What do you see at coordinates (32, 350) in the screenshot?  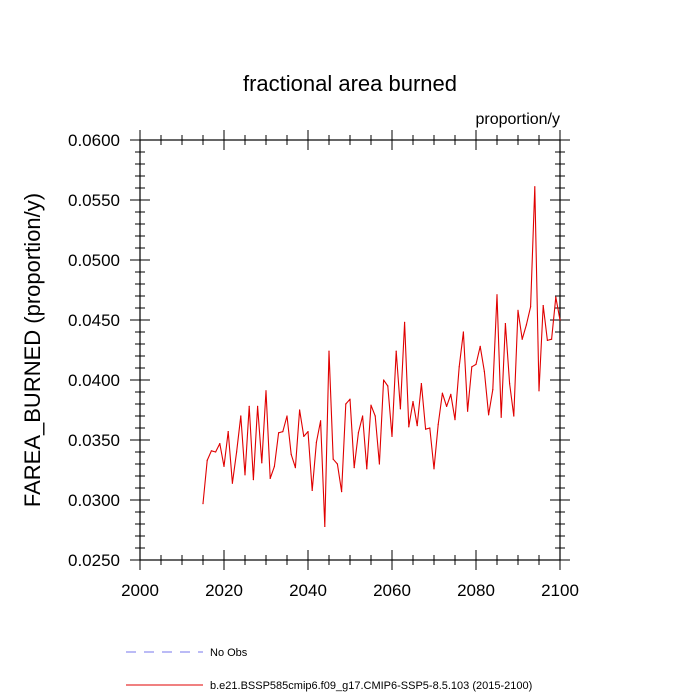 I see `y-axis-label: FAREA_BURNED (proportion/y)` at bounding box center [32, 350].